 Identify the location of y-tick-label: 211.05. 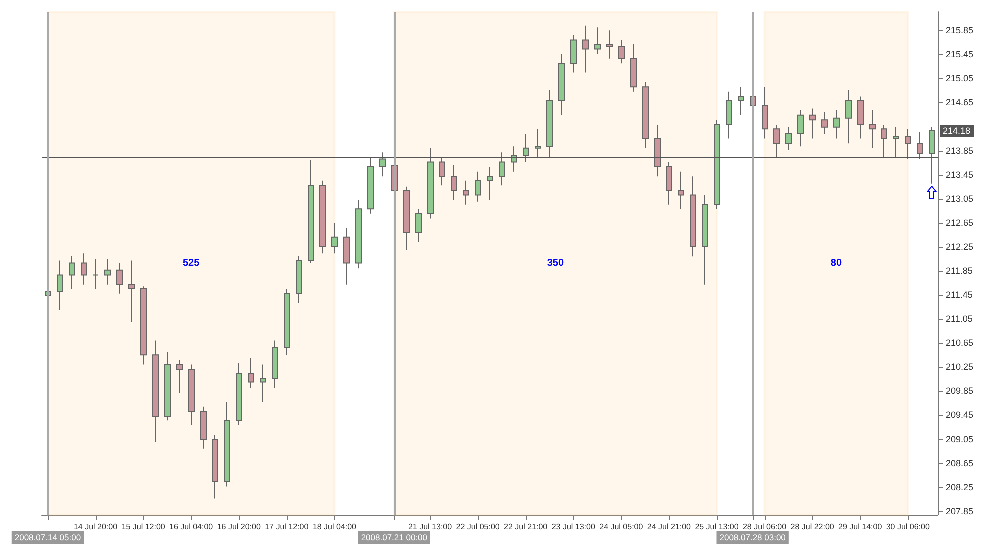
(959, 319).